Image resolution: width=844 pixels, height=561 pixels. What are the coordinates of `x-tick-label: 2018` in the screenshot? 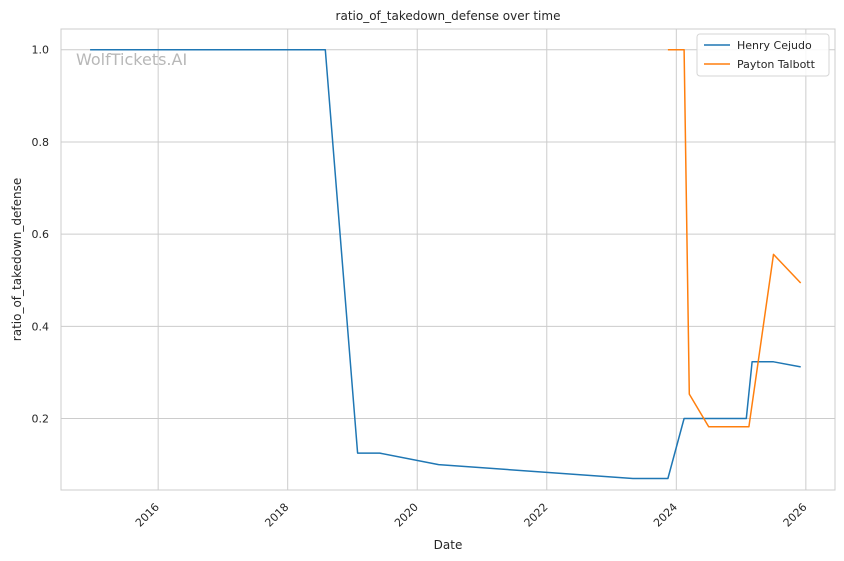 It's located at (276, 515).